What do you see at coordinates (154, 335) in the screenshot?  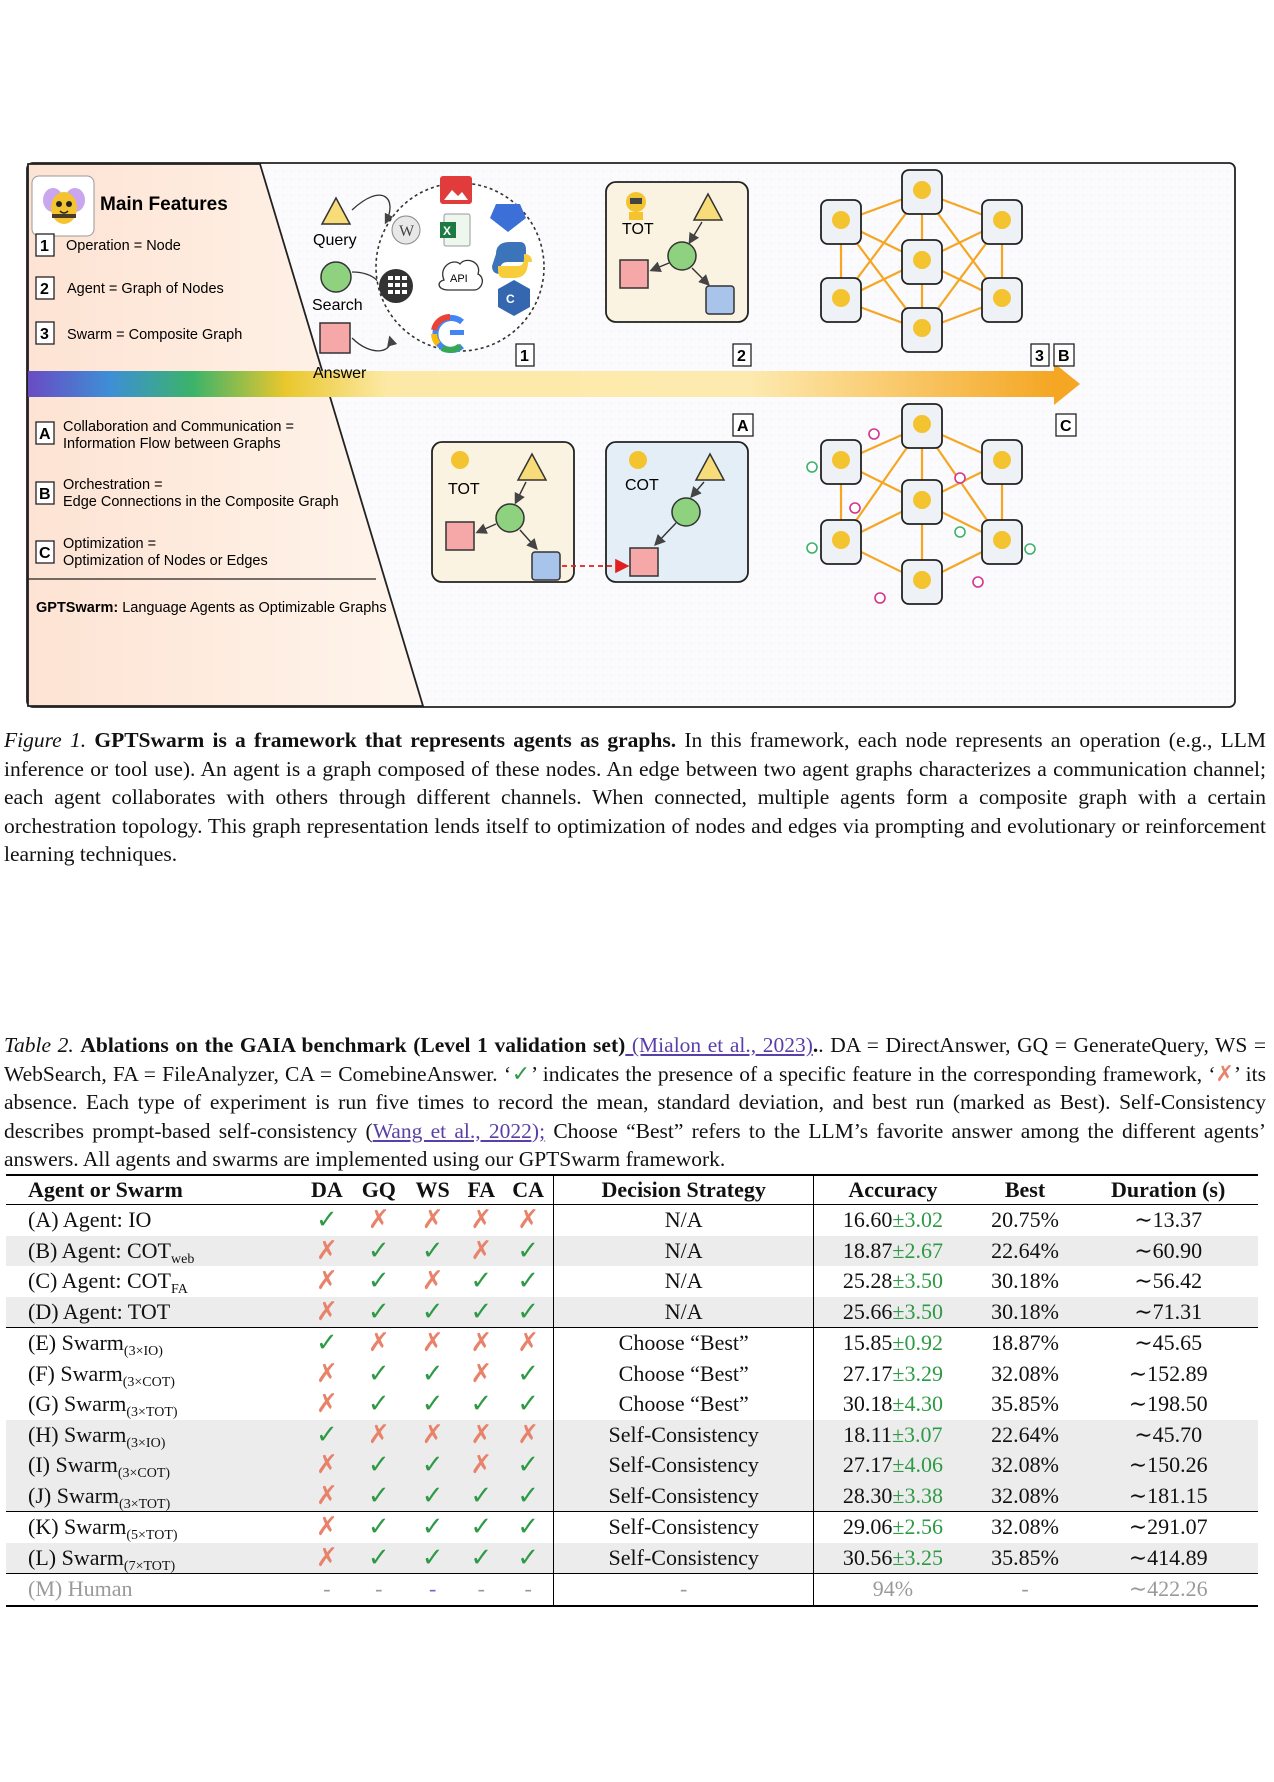 I see `feature-3-text: Swarm = Composite Graph` at bounding box center [154, 335].